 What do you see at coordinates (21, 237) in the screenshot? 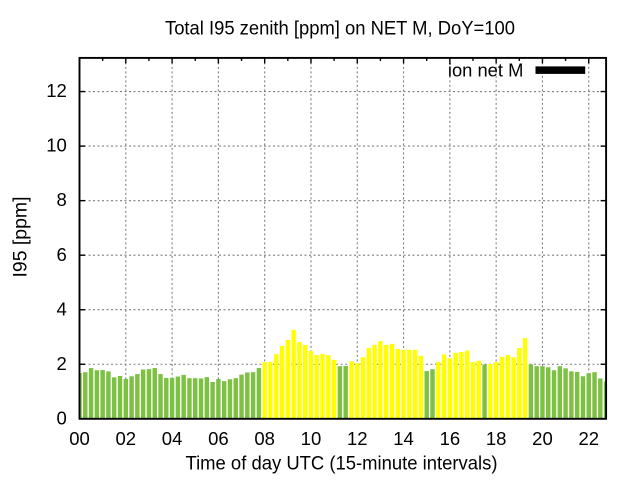
I see `svg-text: I95 [ppm]` at bounding box center [21, 237].